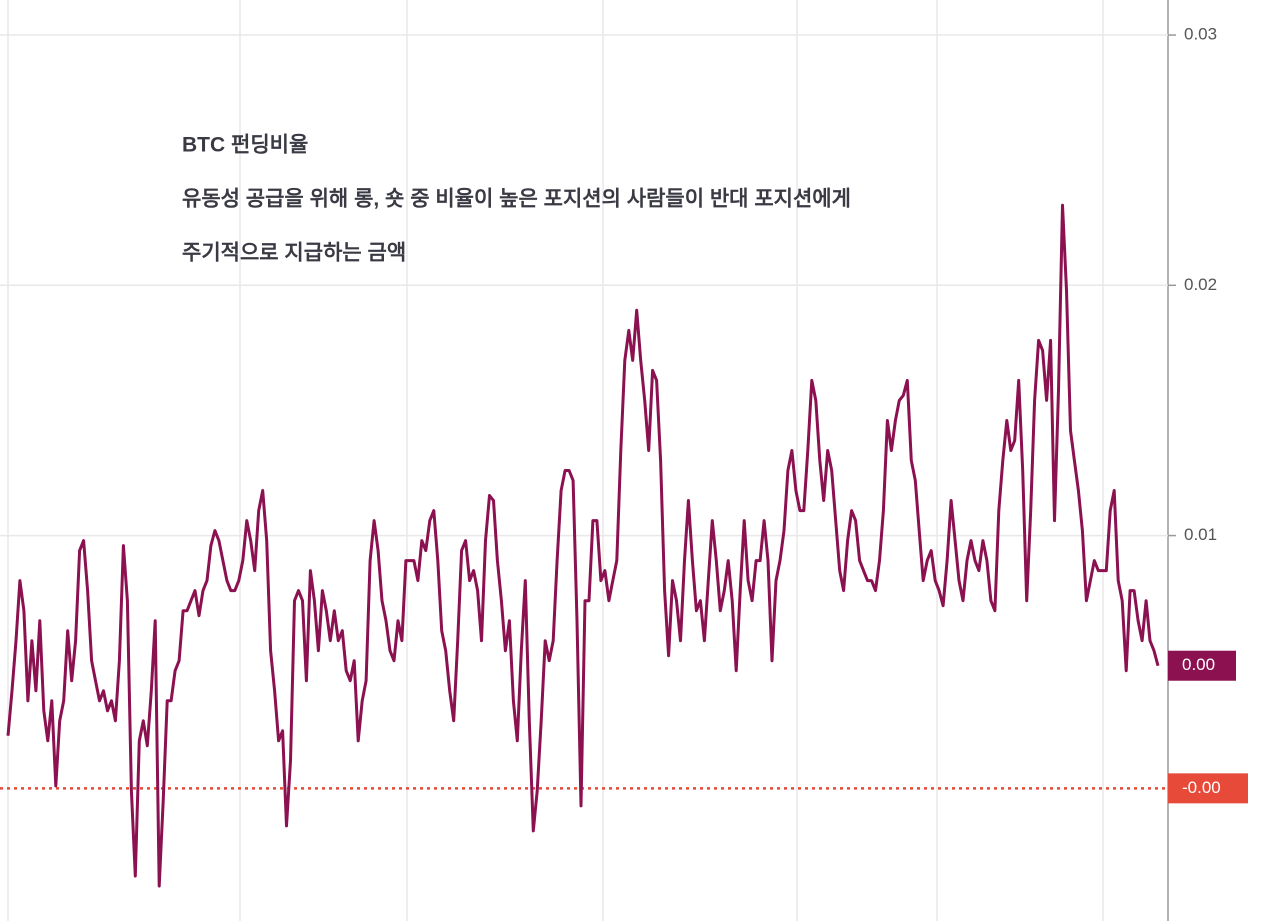 The height and width of the screenshot is (921, 1280). What do you see at coordinates (294, 253) in the screenshot?
I see `annotation: 주기적으로 지급하는 금액` at bounding box center [294, 253].